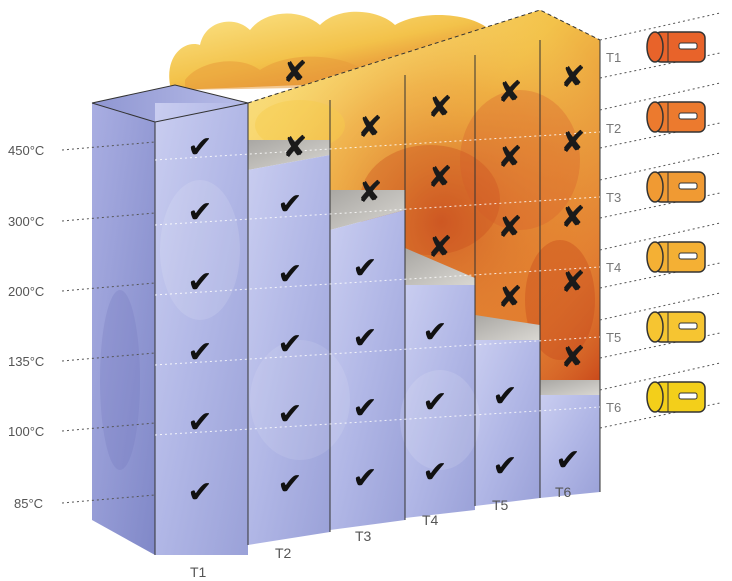  What do you see at coordinates (613, 128) in the screenshot?
I see `class-label-t2: T2` at bounding box center [613, 128].